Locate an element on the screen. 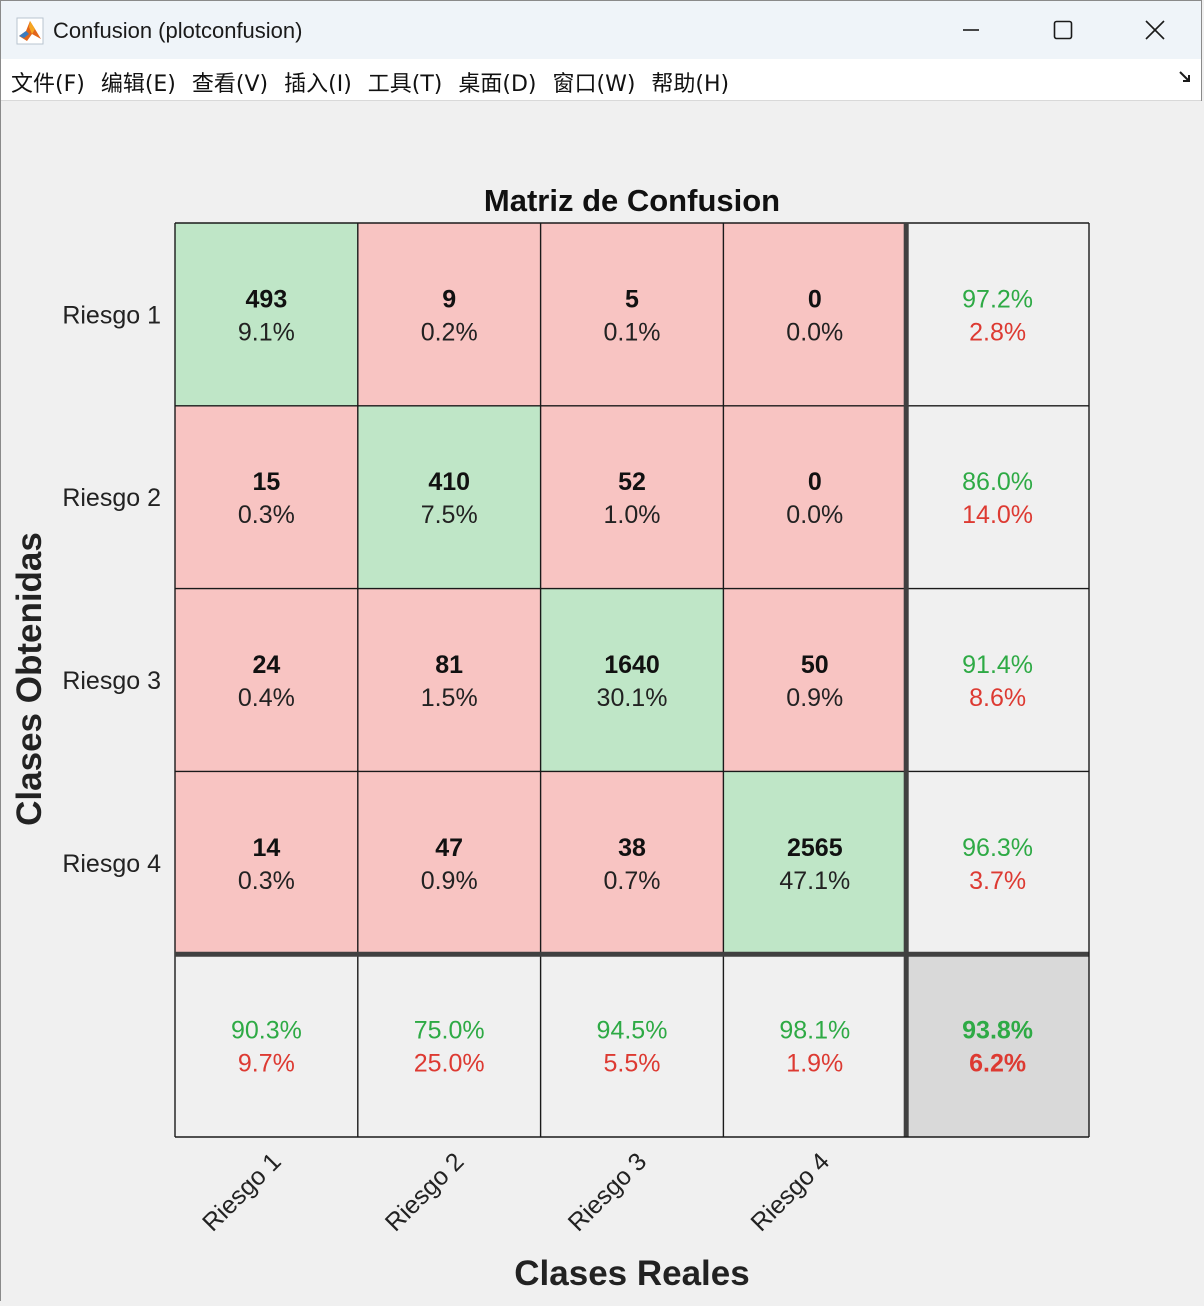  close-icon is located at coordinates (1155, 30).